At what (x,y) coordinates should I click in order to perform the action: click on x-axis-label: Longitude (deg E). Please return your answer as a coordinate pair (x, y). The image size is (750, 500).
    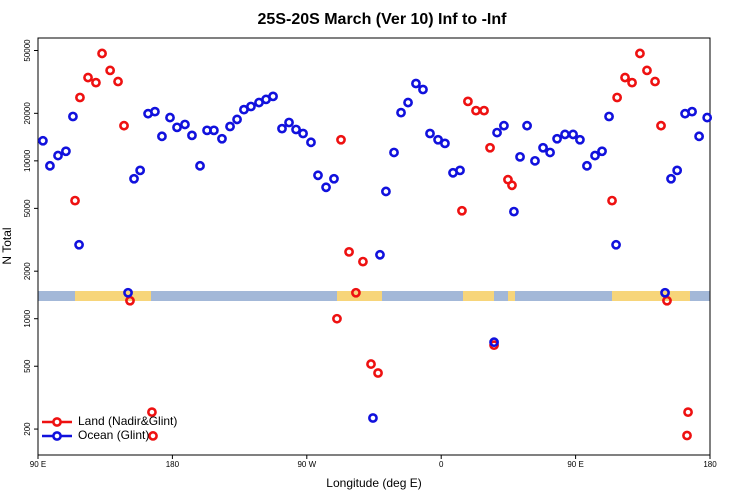
    Looking at the image, I should click on (373, 483).